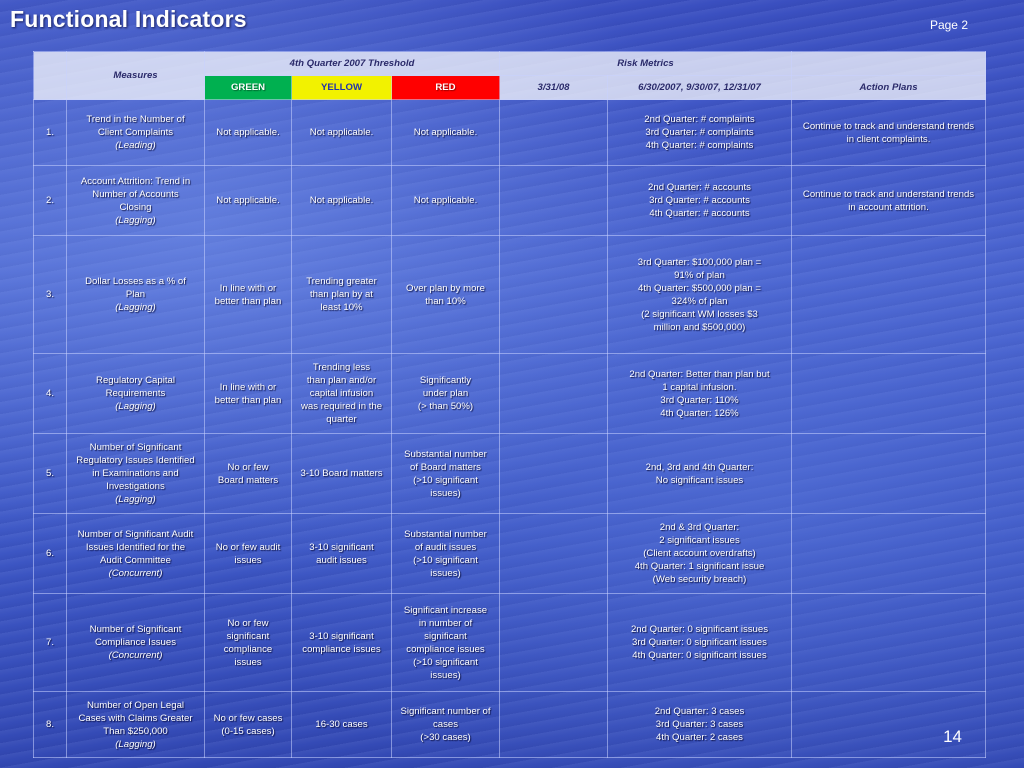 The width and height of the screenshot is (1024, 768). I want to click on green-threshold-cell: No or few significant compliance issues, so click(248, 642).